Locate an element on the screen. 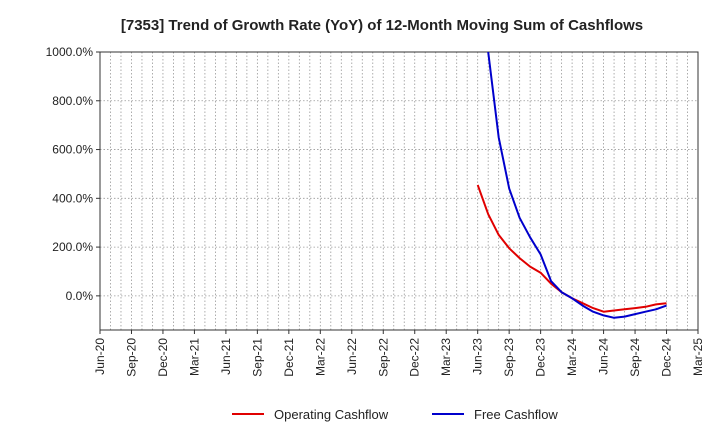 This screenshot has height=440, width=720. y-tick-label: 600.0% is located at coordinates (72, 150).